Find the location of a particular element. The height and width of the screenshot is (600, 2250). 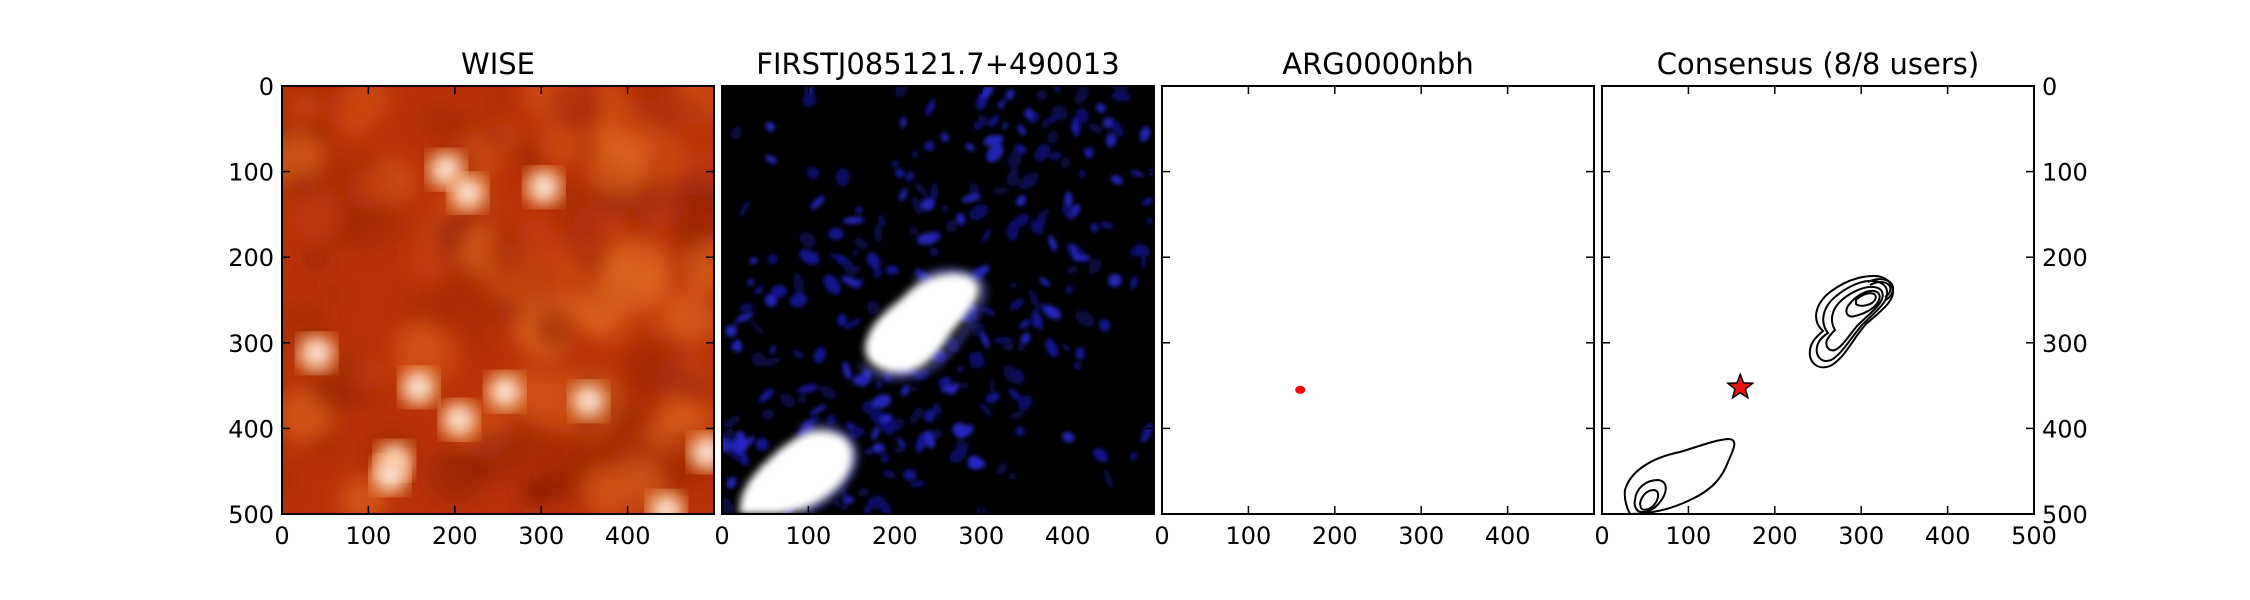

x-tick-label: 0 is located at coordinates (1601, 536).